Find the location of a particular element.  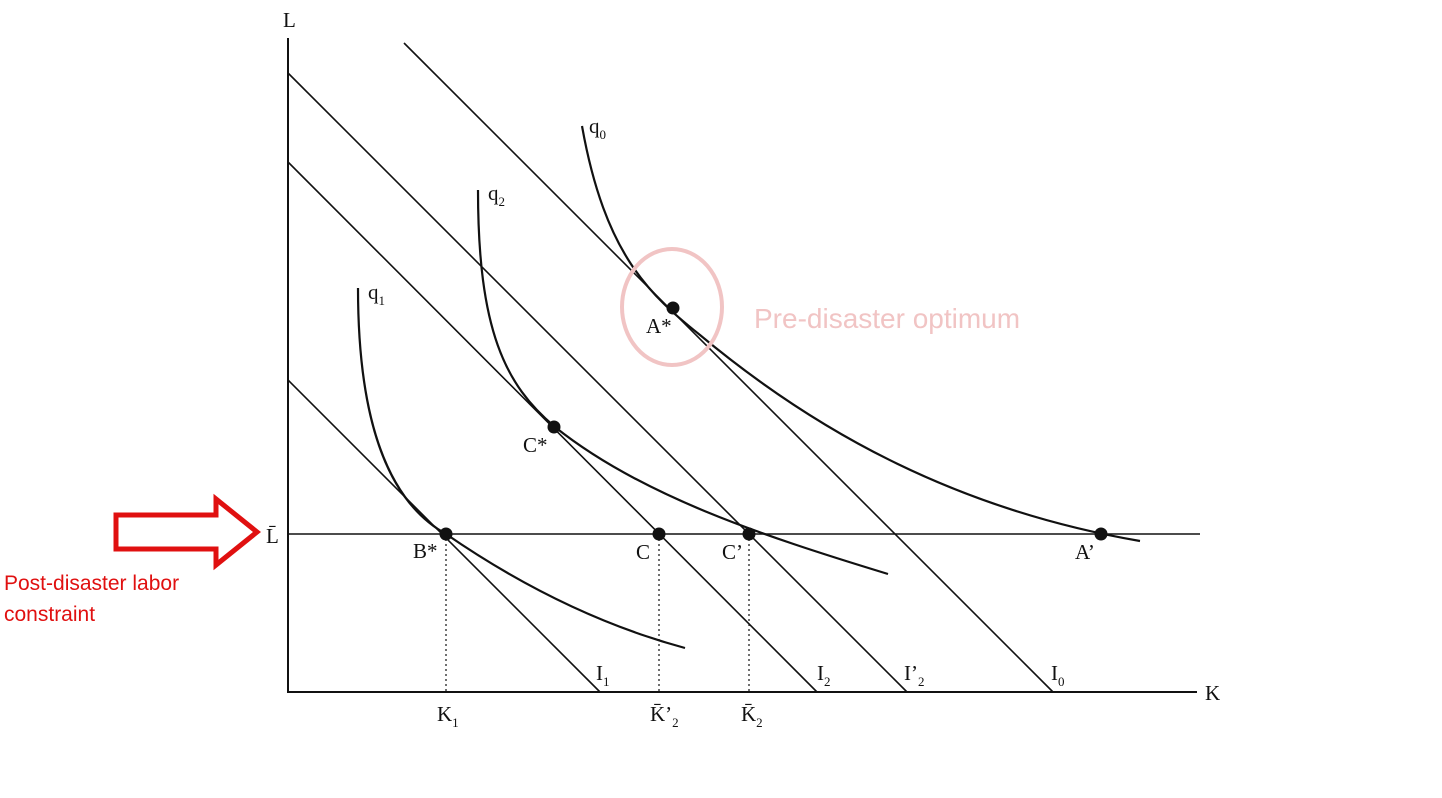

isocost-label-I2prime: I’2 is located at coordinates (914, 675).